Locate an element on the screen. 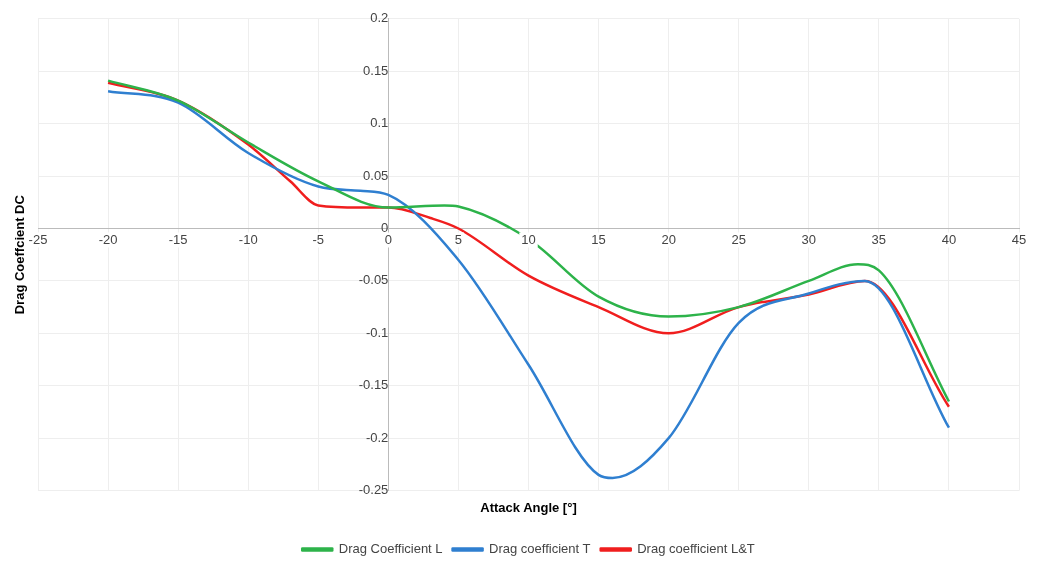  x-tick-label: 5 is located at coordinates (458, 239).